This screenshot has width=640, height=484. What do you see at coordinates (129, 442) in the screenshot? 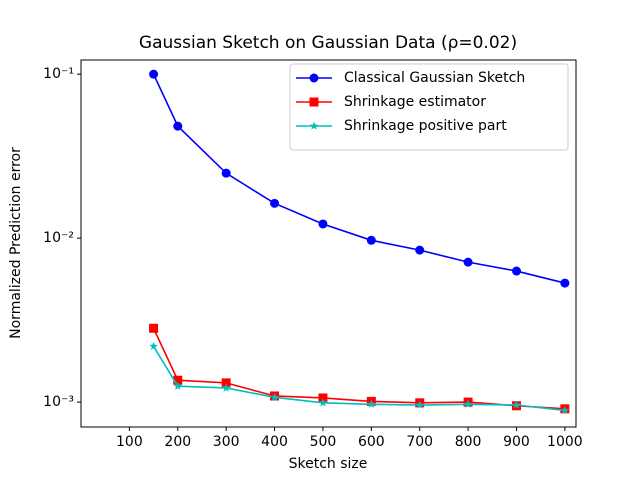
I see `x-tick-label: 100` at bounding box center [129, 442].